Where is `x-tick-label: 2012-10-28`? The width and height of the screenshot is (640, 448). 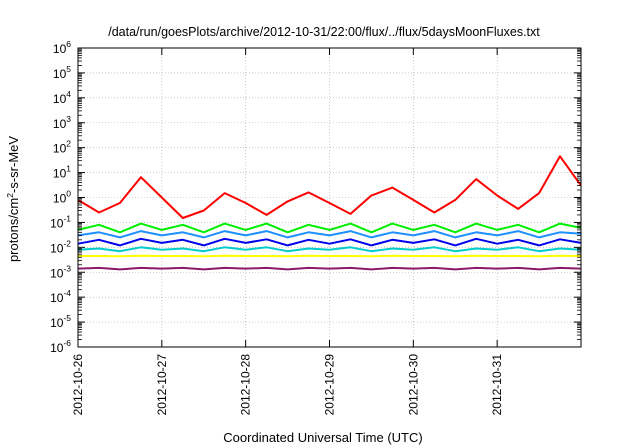
x-tick-label: 2012-10-28 is located at coordinates (246, 385).